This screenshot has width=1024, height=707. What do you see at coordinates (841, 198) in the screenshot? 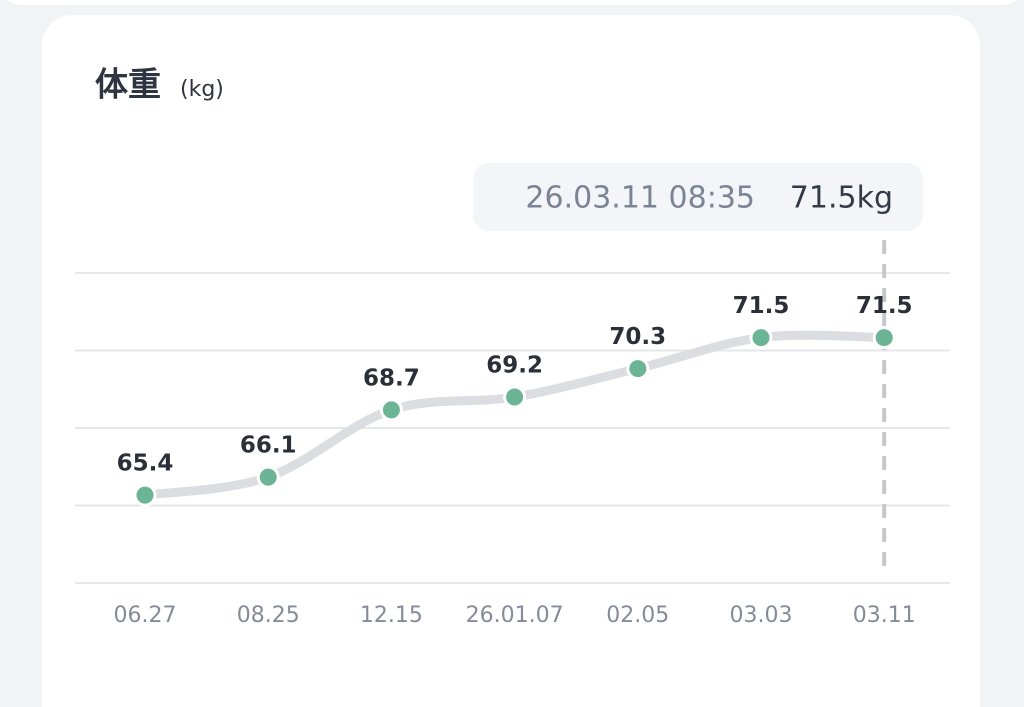
I see `tooltip-value: 71.5kg` at bounding box center [841, 198].